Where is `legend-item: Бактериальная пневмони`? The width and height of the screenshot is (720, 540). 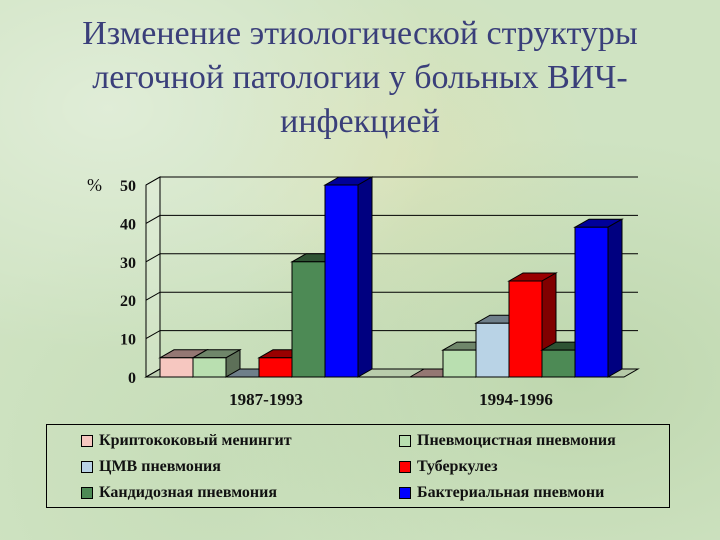
legend-item: Бактериальная пневмони is located at coordinates (501, 493).